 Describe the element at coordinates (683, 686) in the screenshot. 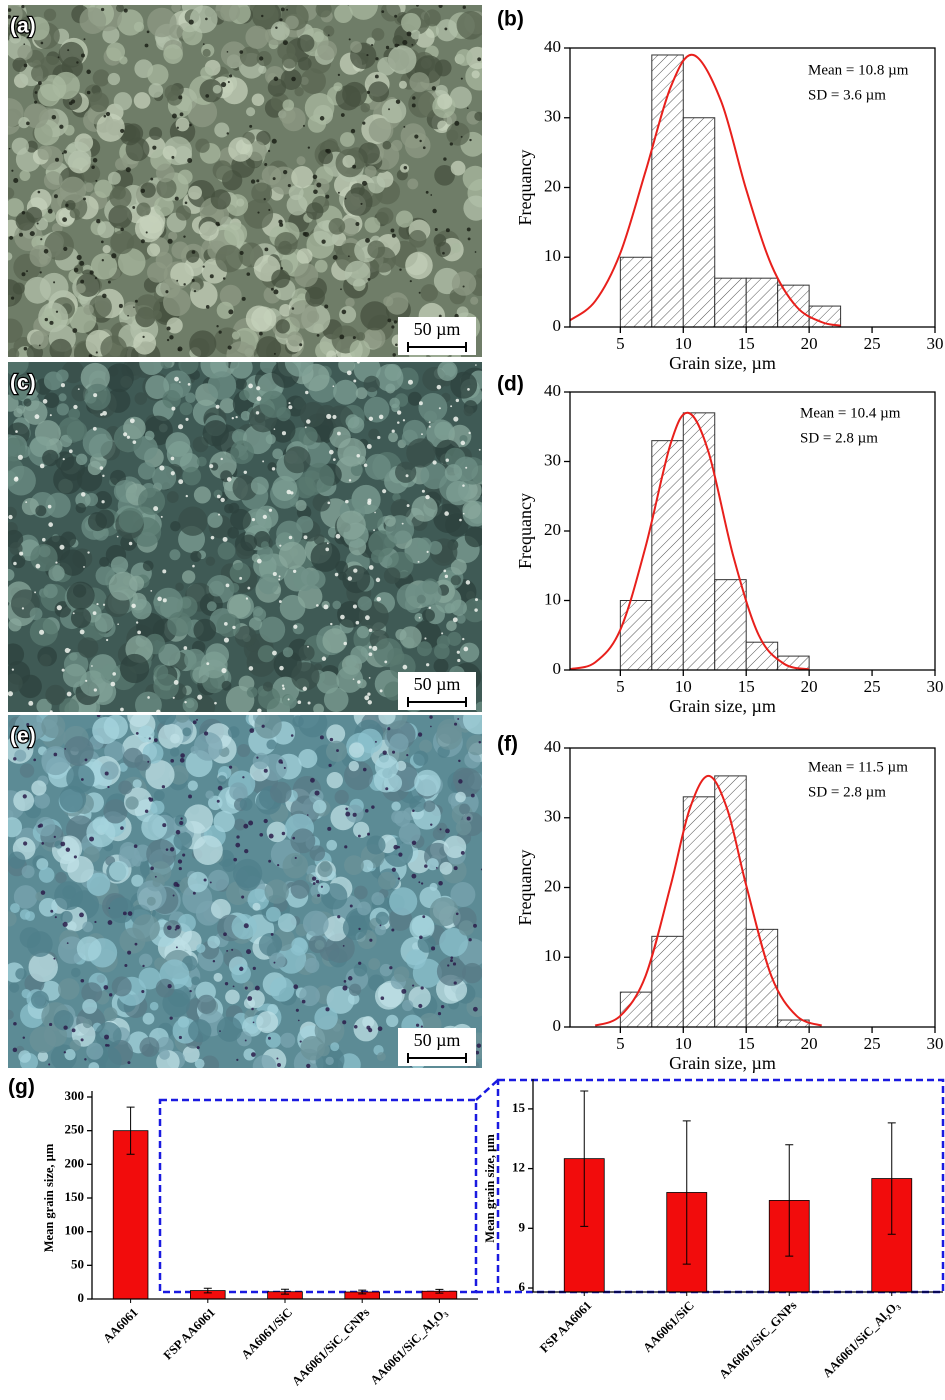

I see `x-tick-label: 10` at that location.